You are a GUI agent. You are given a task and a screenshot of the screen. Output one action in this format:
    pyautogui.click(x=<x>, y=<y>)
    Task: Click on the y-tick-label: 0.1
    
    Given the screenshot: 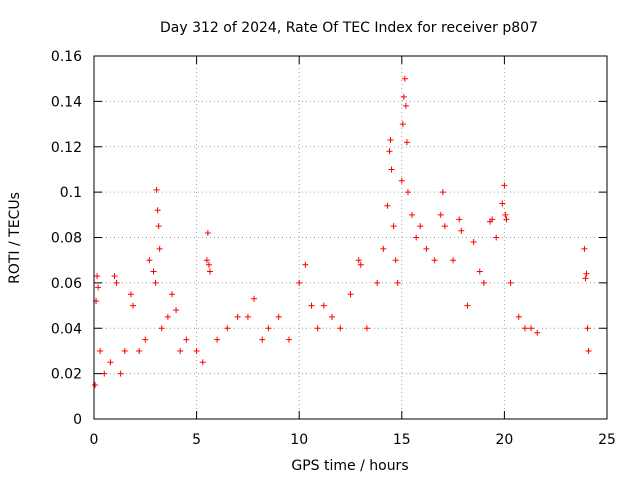 What is the action you would take?
    pyautogui.click(x=71, y=193)
    